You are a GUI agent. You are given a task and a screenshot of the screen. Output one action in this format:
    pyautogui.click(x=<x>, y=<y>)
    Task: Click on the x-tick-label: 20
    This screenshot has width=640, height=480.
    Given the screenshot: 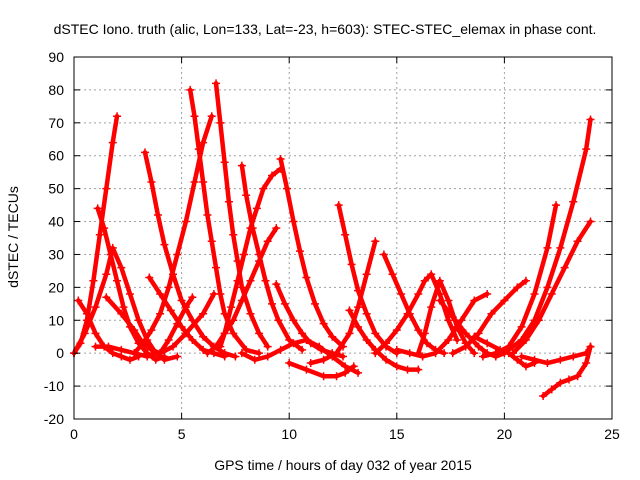 What is the action you would take?
    pyautogui.click(x=505, y=434)
    